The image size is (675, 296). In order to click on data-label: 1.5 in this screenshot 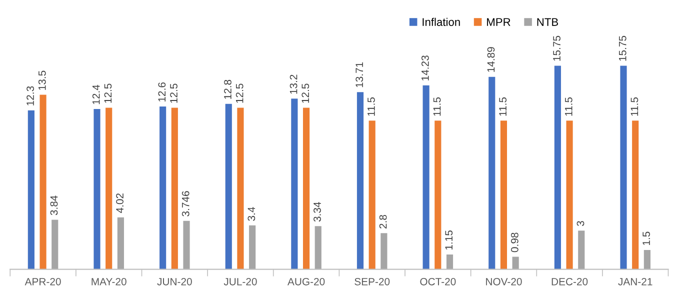, I will do `click(646, 239)`.